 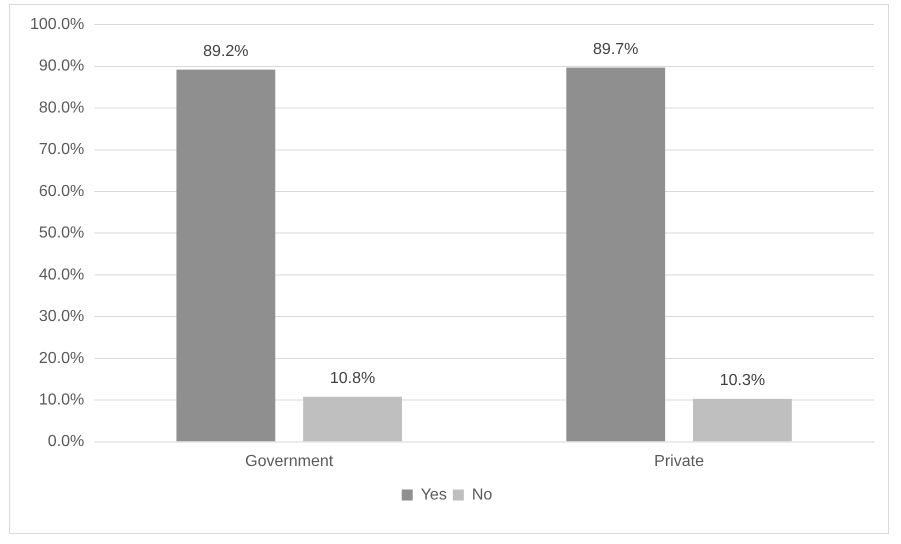 What do you see at coordinates (61, 275) in the screenshot?
I see `y-tick-label: 40.0%` at bounding box center [61, 275].